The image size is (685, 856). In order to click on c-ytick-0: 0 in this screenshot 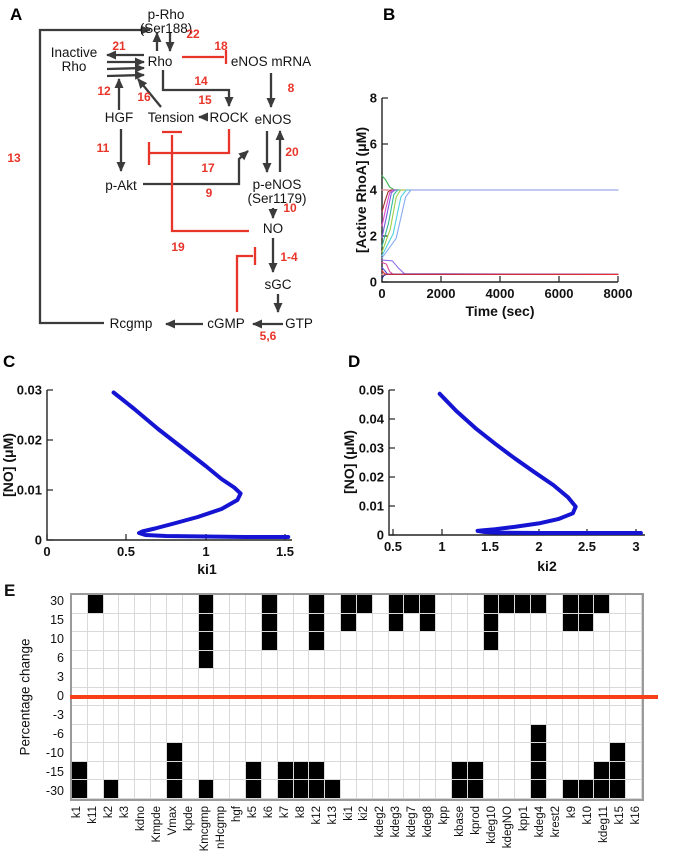, I will do `click(38, 540)`.